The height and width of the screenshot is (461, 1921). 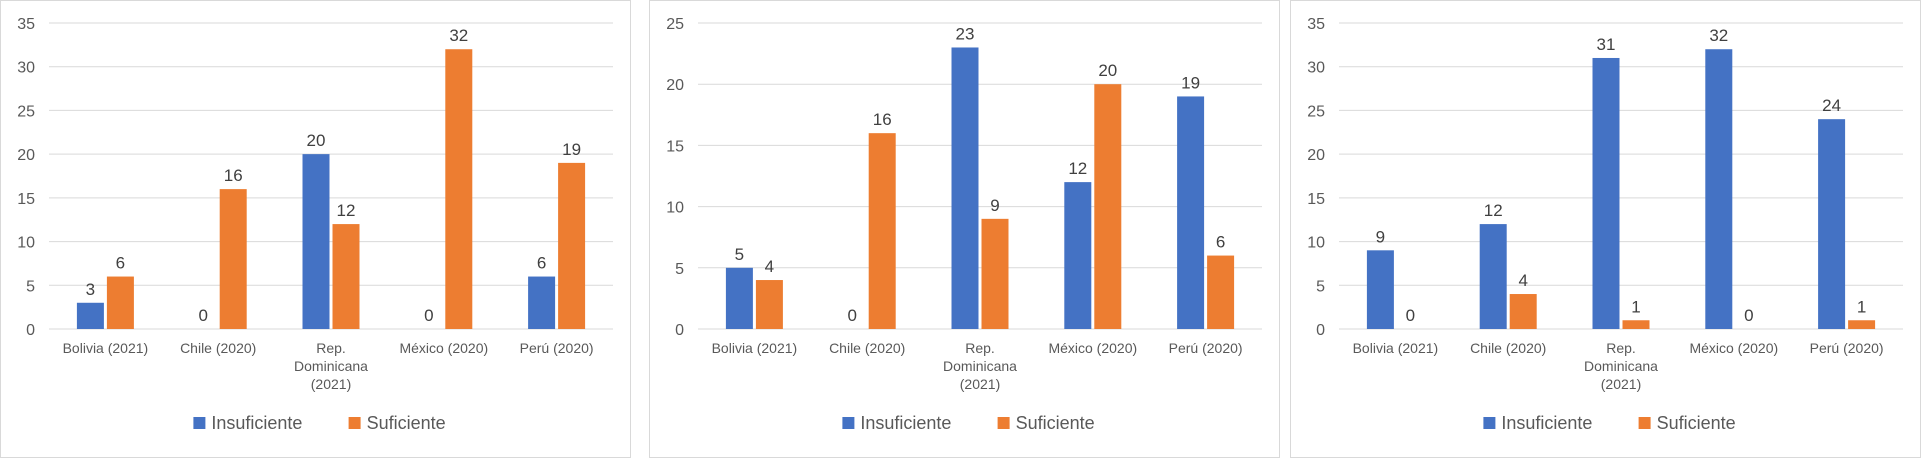 What do you see at coordinates (90, 289) in the screenshot?
I see `data-label: 3` at bounding box center [90, 289].